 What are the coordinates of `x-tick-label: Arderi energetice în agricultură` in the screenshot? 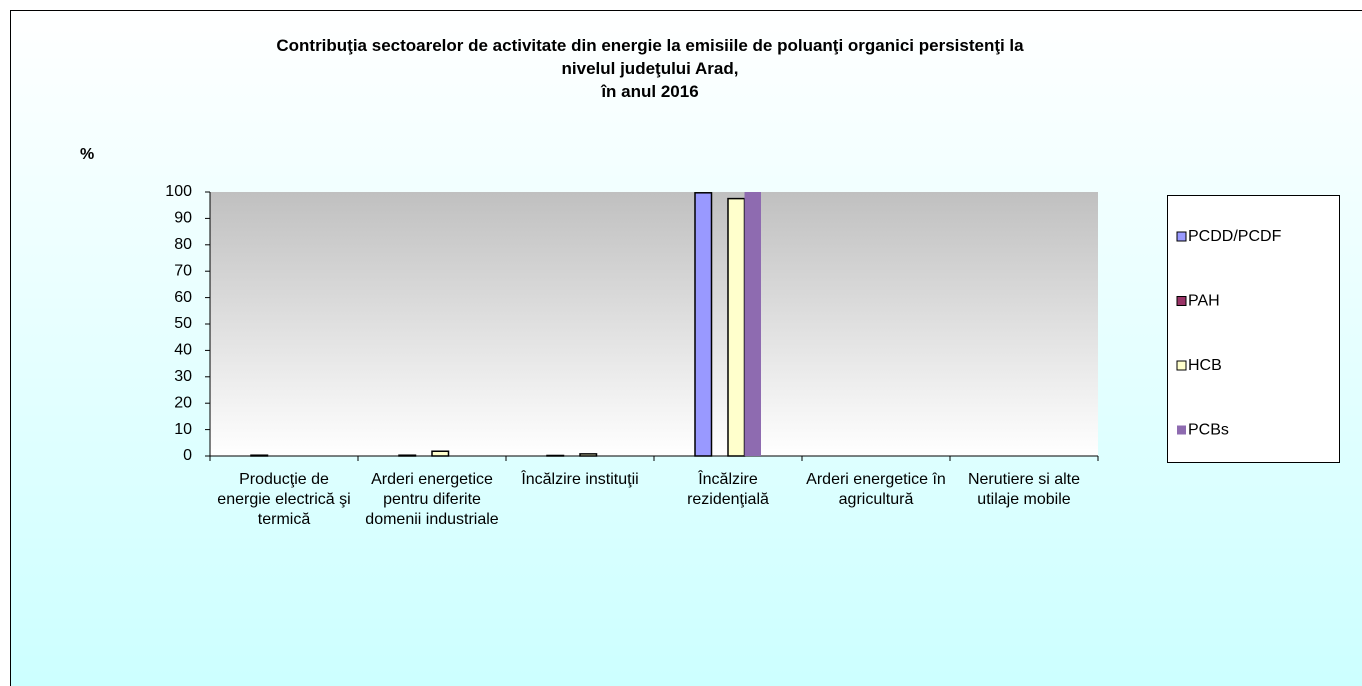 It's located at (876, 489).